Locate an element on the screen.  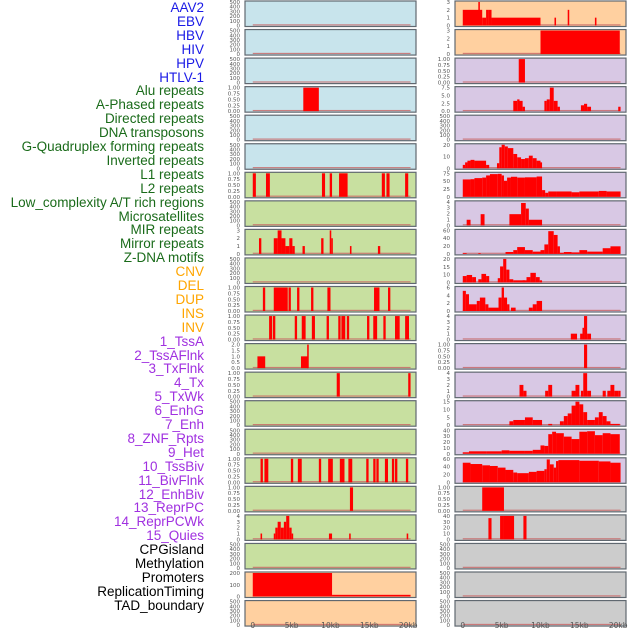
y-tick-label: 0.50 is located at coordinates (444, 500).